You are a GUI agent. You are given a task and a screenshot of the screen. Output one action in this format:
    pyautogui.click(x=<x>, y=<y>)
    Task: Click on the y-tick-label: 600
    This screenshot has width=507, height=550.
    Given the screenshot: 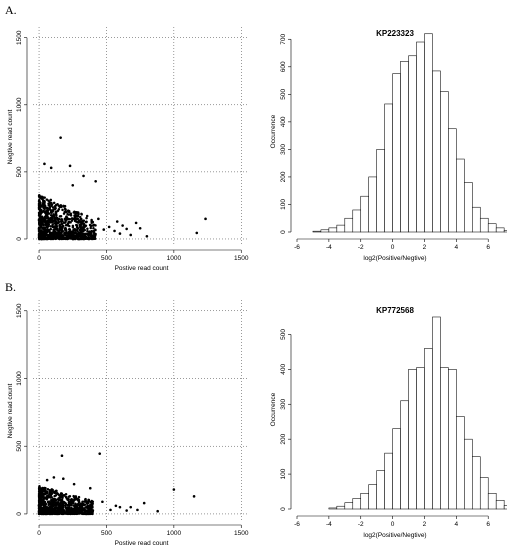 What is the action you would take?
    pyautogui.click(x=283, y=66)
    